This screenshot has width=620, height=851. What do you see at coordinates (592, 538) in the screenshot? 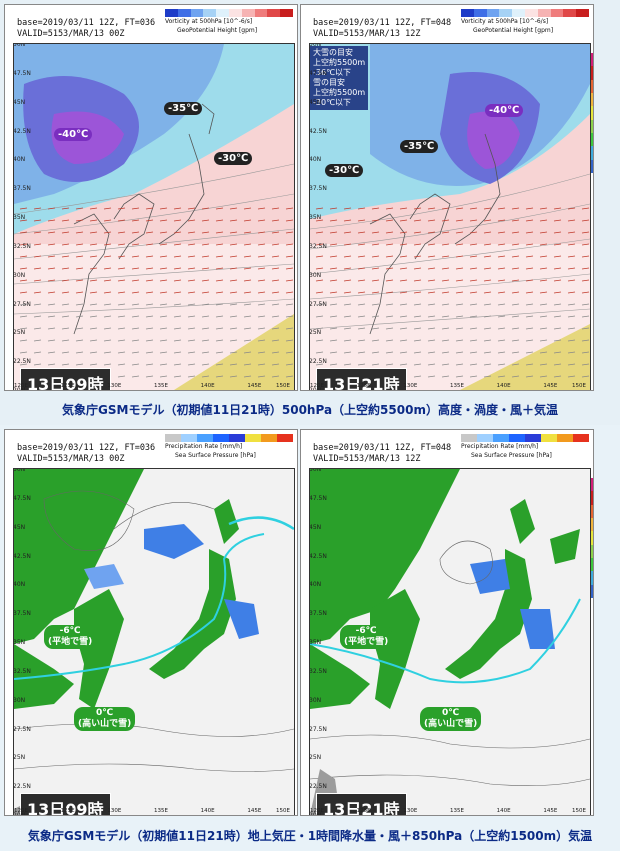
I see `wind-colorbar` at bounding box center [592, 538].